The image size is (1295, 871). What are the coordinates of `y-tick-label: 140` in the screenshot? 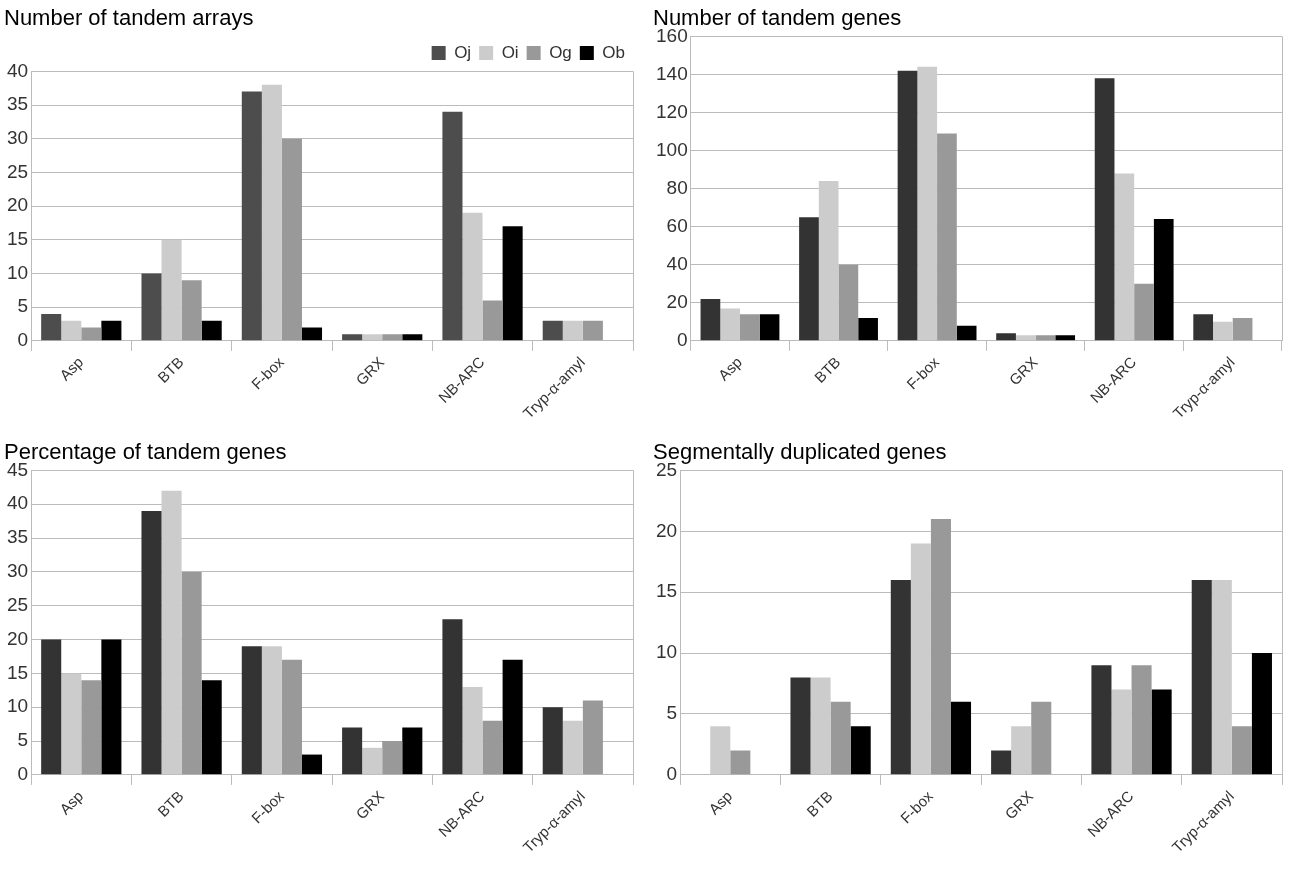 It's located at (672, 73).